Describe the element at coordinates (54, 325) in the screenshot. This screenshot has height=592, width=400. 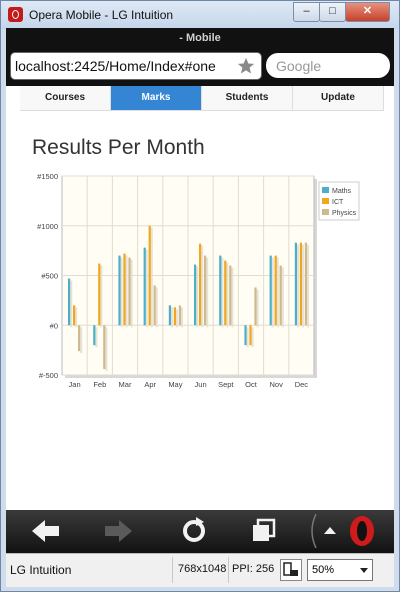
I see `y-tick-label: #0` at that location.